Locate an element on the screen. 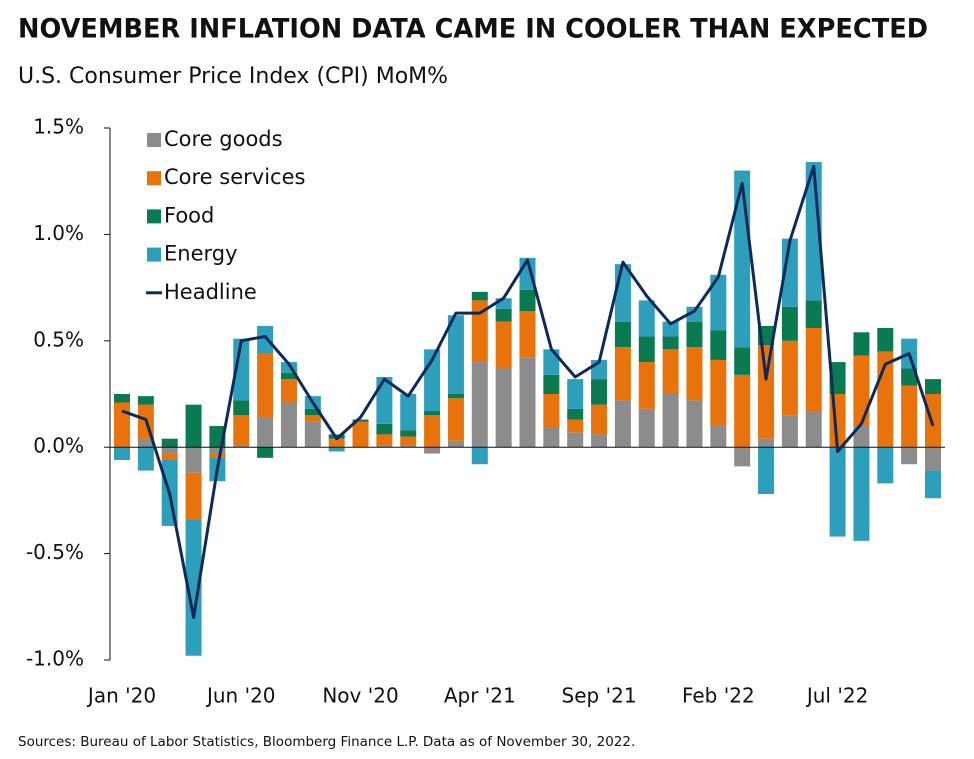  y-tick-label: -0.5% is located at coordinates (55, 552).